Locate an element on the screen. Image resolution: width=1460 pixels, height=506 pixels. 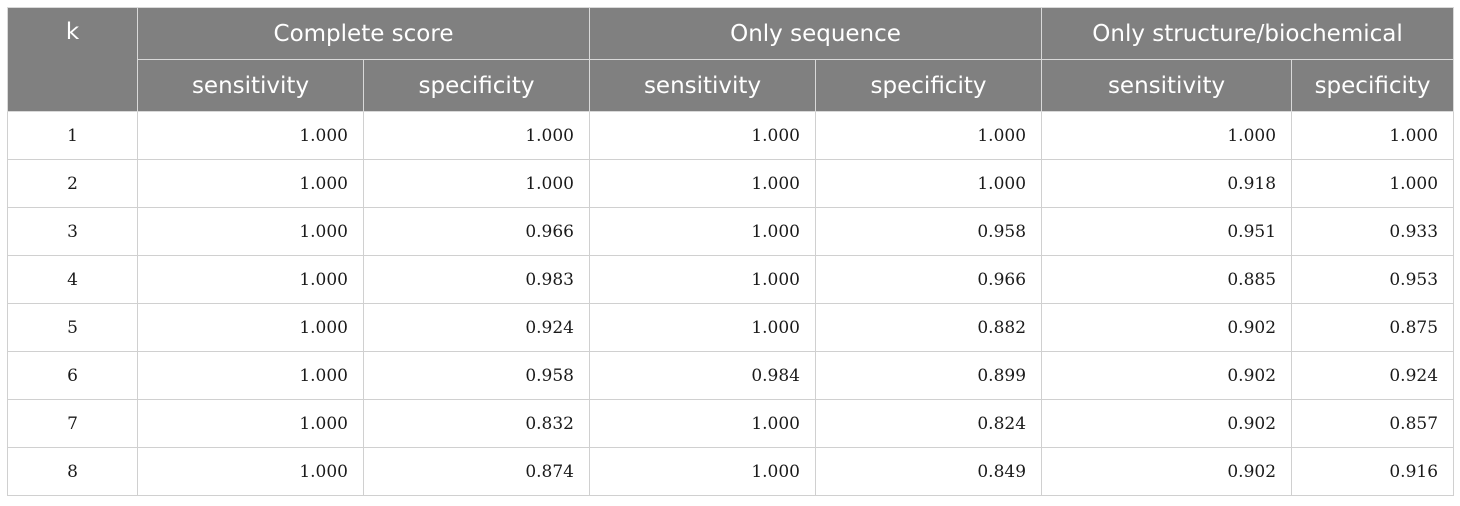
table-row: 6 1.000 0.958 0.984 0.899 0.902 0.924 is located at coordinates (731, 375).